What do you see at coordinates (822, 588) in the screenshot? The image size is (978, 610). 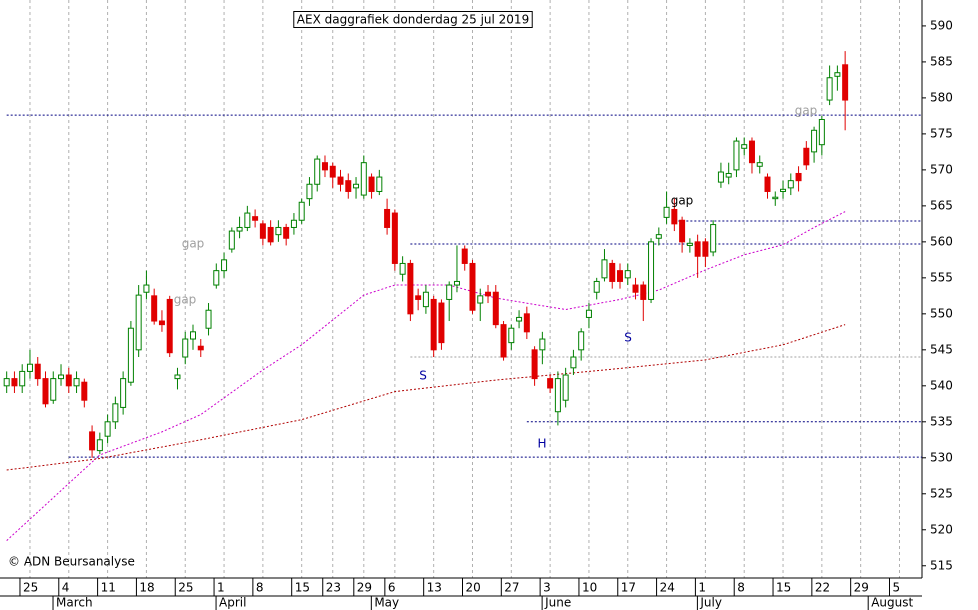 I see `x-tick-label: 22` at bounding box center [822, 588].